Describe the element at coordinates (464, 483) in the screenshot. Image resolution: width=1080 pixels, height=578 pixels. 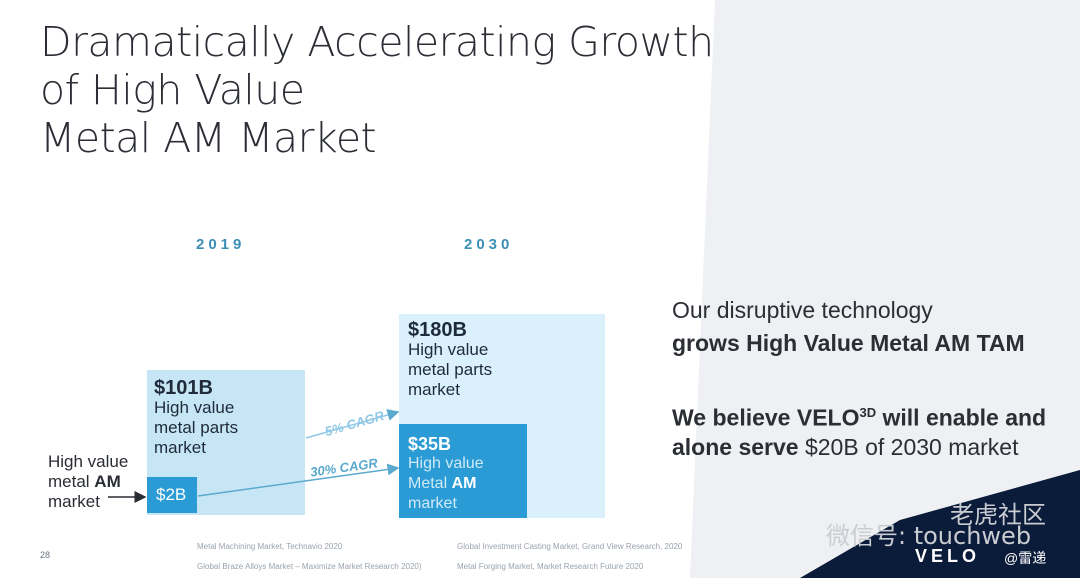
I see `inner-line-bold: AM` at that location.